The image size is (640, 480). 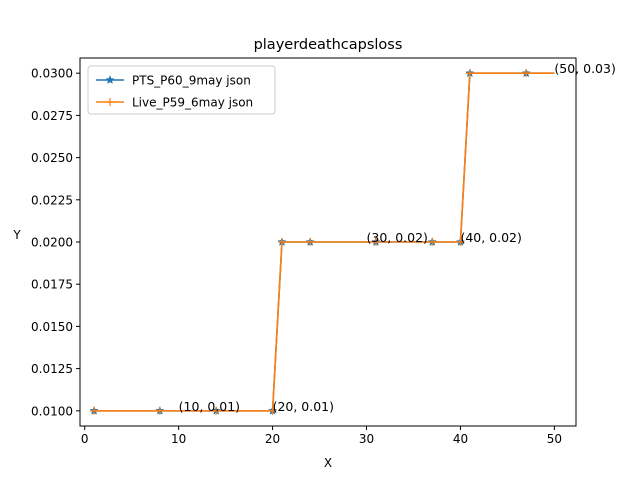 I want to click on chart-title: playerdeathcapsloss, so click(x=328, y=45).